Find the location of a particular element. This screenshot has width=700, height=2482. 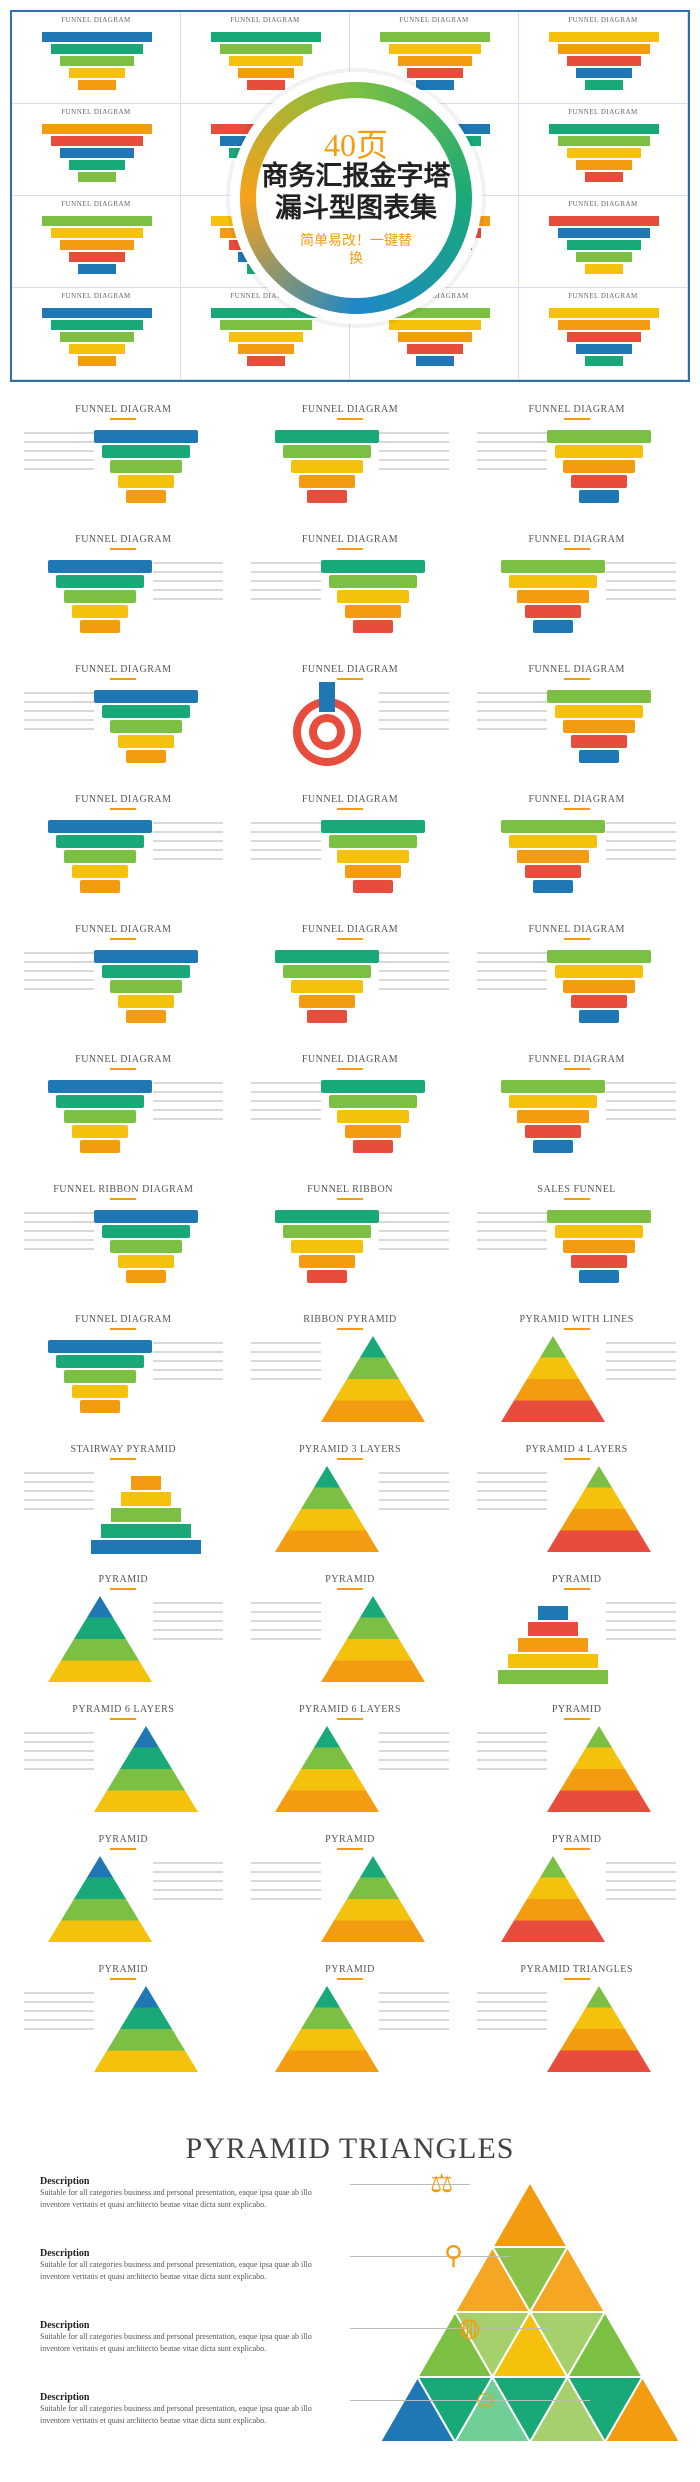

slide-preview: SALES FUNNEL is located at coordinates (576, 1237).